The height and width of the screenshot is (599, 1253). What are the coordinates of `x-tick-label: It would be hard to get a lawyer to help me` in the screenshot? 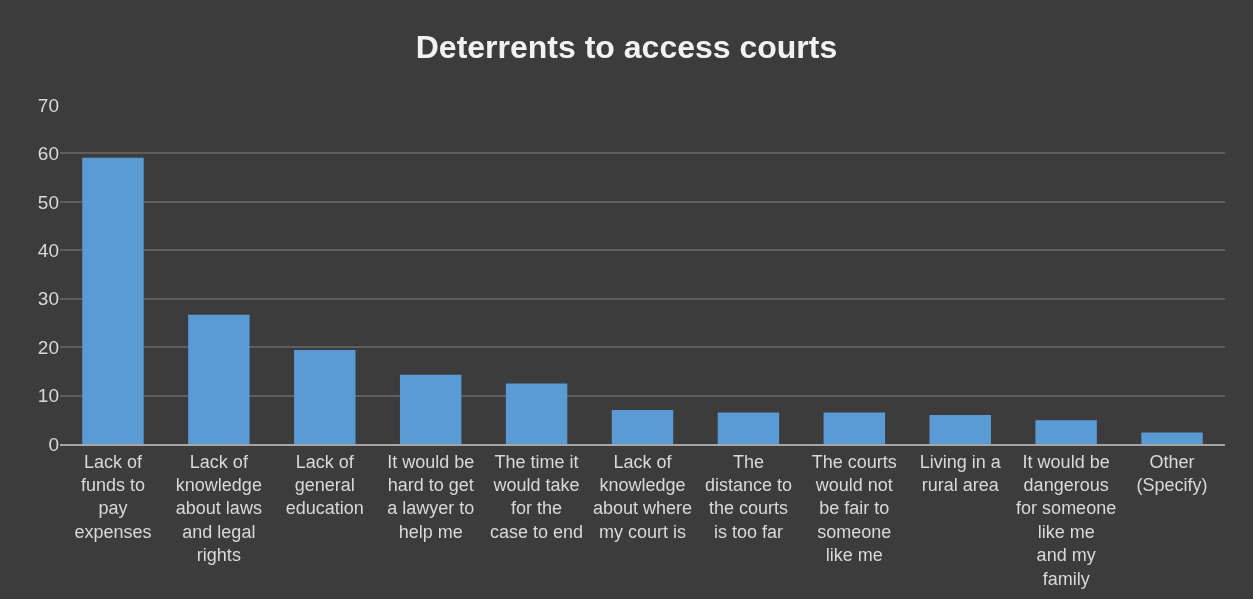 It's located at (431, 496).